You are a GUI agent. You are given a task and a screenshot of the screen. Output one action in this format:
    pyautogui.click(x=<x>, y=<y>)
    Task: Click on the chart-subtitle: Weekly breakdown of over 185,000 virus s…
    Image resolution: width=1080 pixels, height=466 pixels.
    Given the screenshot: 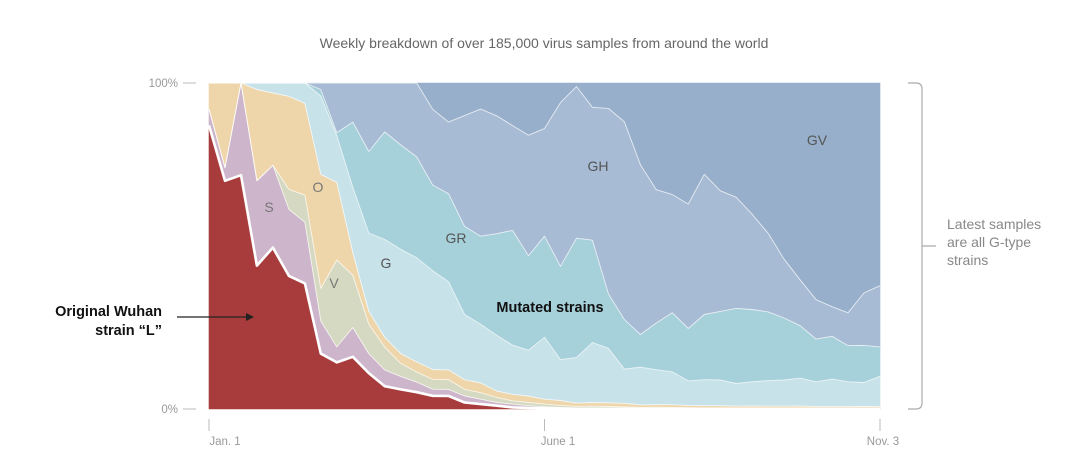 What is the action you would take?
    pyautogui.click(x=544, y=43)
    